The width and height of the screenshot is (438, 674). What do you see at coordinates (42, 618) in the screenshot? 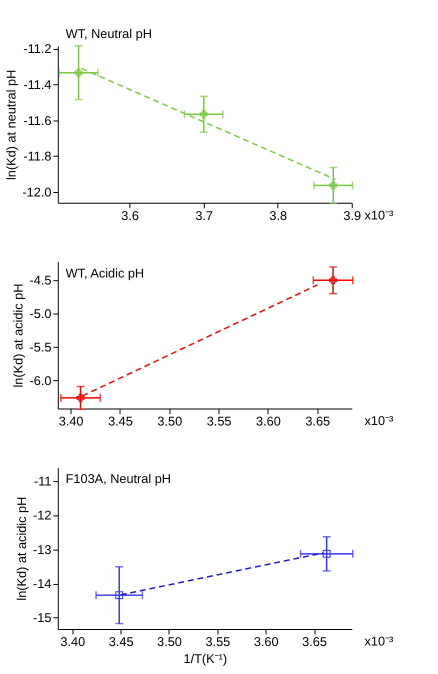
I see `y-tick-label: -15` at bounding box center [42, 618].